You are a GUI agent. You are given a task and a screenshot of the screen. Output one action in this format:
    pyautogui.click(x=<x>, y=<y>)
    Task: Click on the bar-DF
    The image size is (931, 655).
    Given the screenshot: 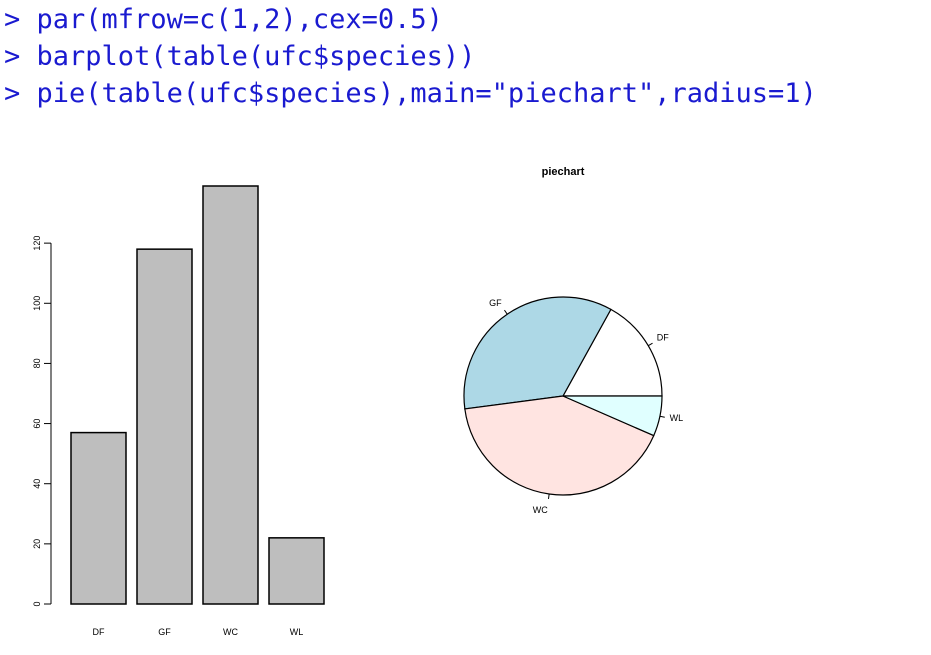 What is the action you would take?
    pyautogui.click(x=98, y=518)
    